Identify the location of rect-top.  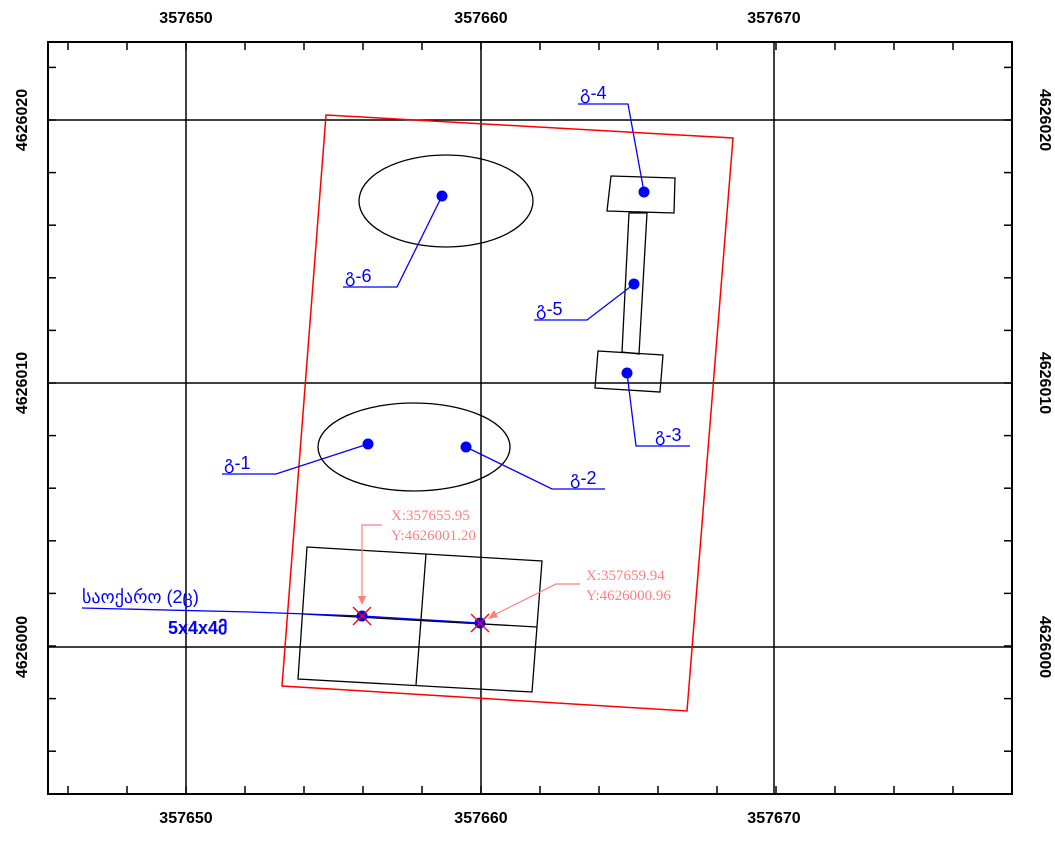
(641, 194).